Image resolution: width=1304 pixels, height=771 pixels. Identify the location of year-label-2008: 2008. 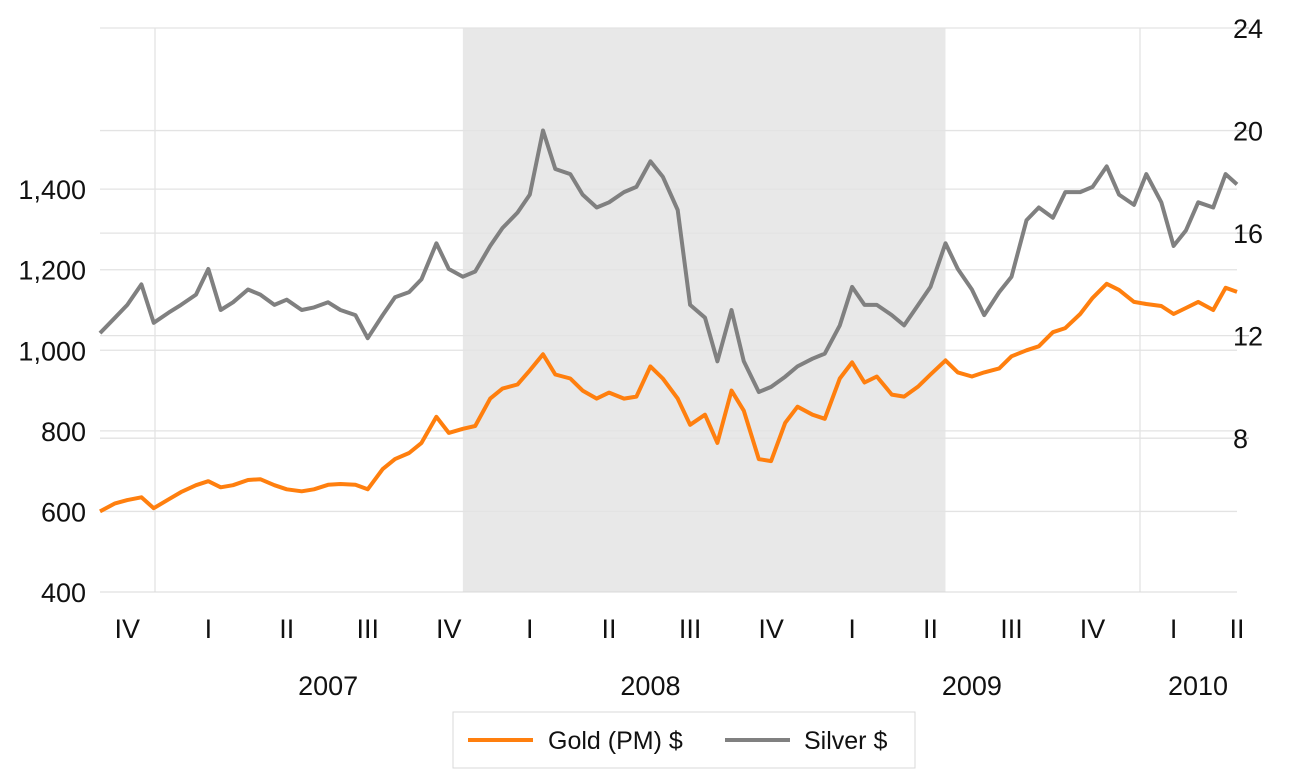
(650, 686).